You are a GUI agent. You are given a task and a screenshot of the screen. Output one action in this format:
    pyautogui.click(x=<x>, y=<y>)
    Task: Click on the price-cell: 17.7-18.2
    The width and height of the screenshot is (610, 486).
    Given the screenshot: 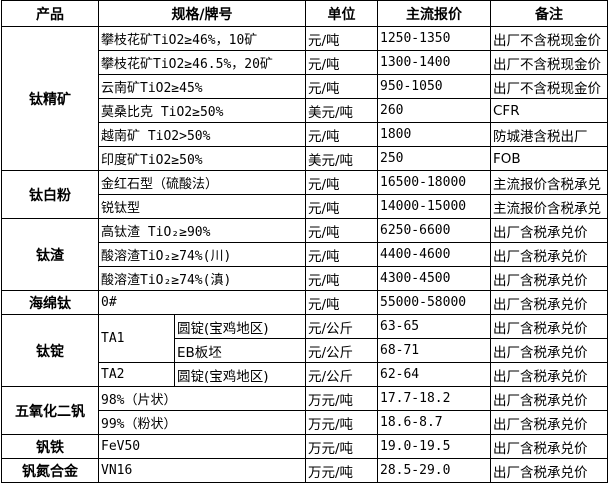 What is the action you would take?
    pyautogui.click(x=434, y=398)
    